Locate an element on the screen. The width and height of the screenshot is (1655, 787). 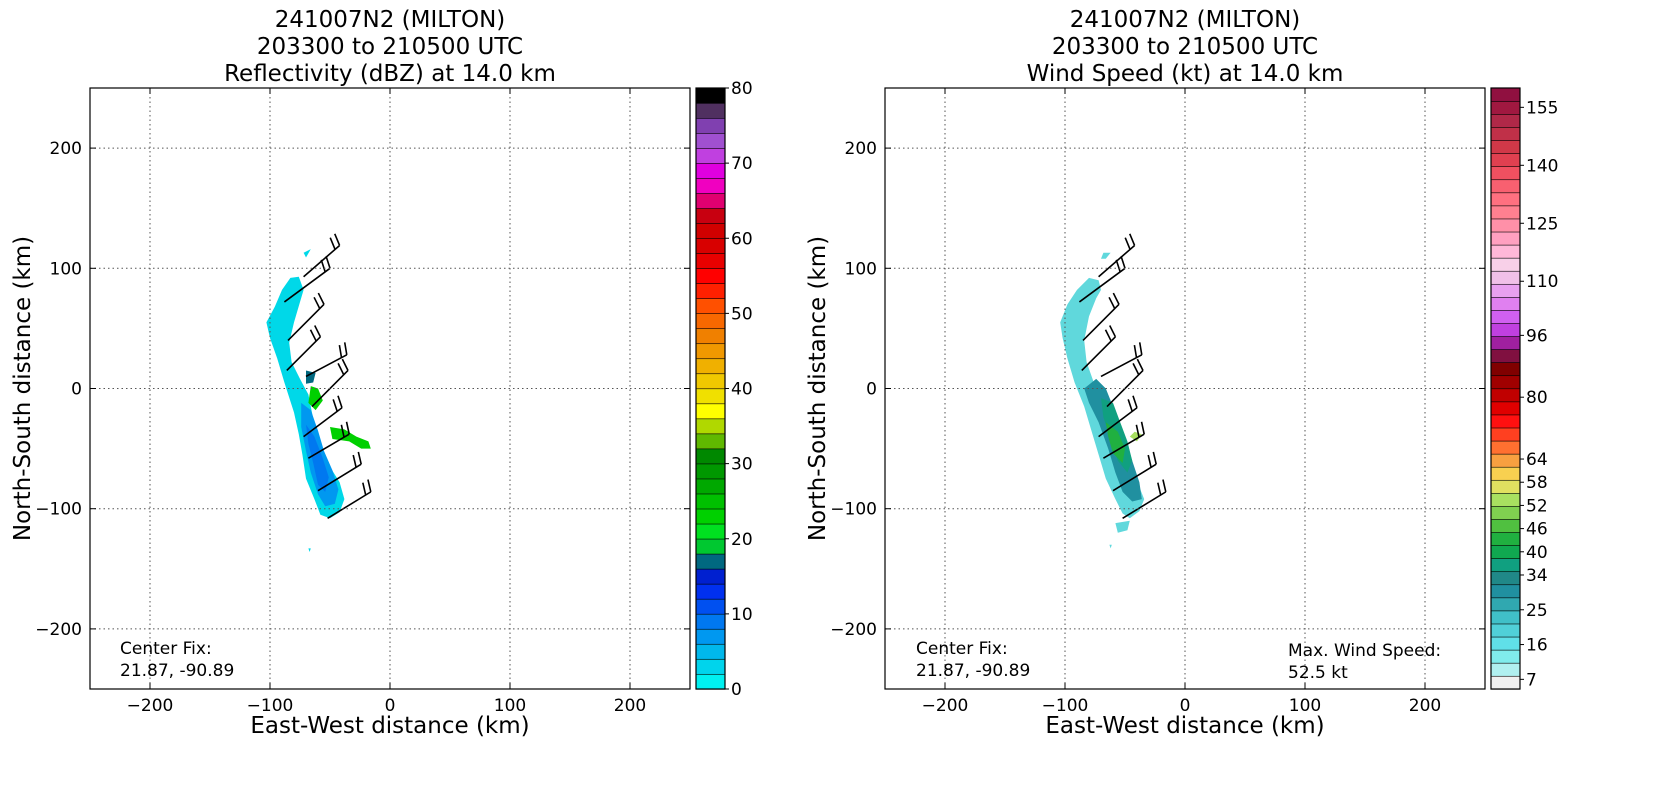
y-tick-label: 100 is located at coordinates (861, 269).